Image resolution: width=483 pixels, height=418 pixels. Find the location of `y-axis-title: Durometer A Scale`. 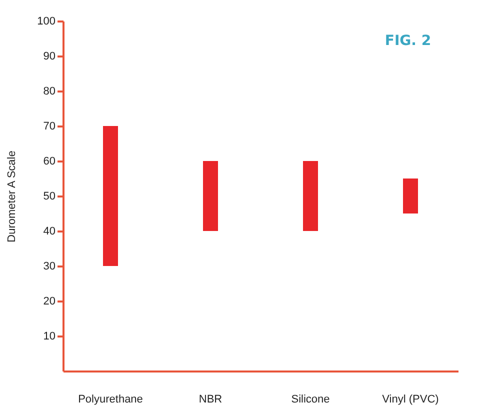

y-axis-title: Durometer A Scale is located at coordinates (12, 196).